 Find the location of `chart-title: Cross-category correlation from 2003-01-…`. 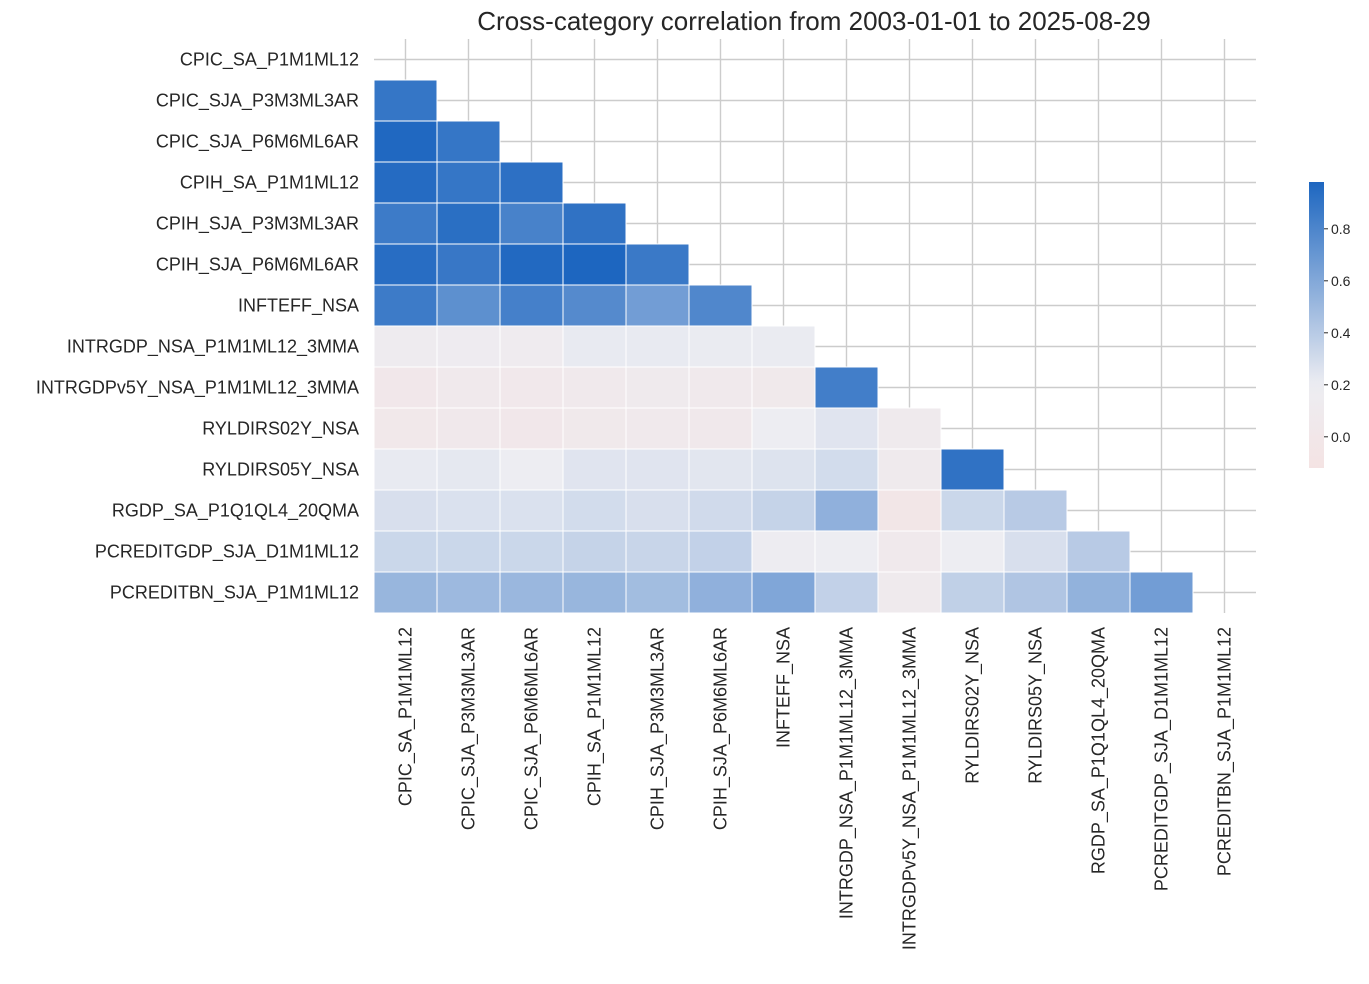

chart-title: Cross-category correlation from 2003-01-… is located at coordinates (813, 21).